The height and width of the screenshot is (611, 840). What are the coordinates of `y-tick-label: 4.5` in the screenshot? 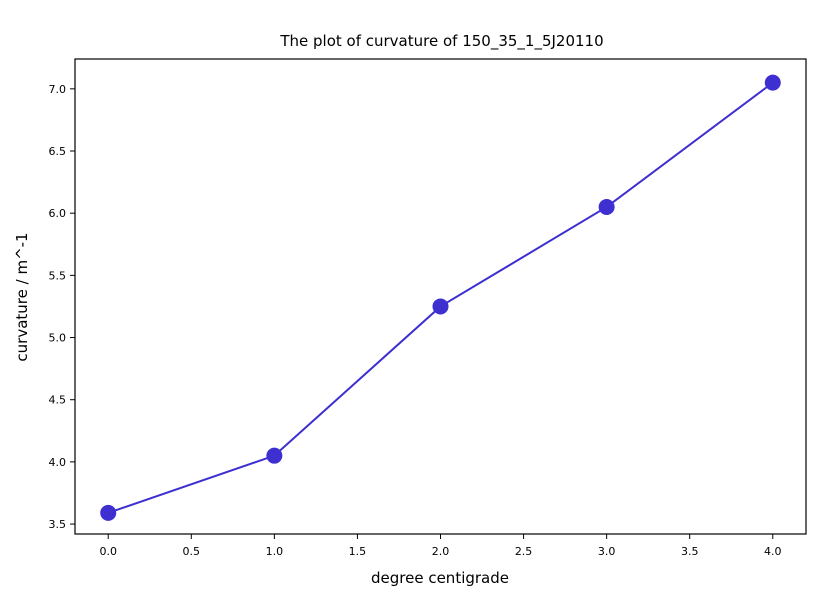 It's located at (58, 400).